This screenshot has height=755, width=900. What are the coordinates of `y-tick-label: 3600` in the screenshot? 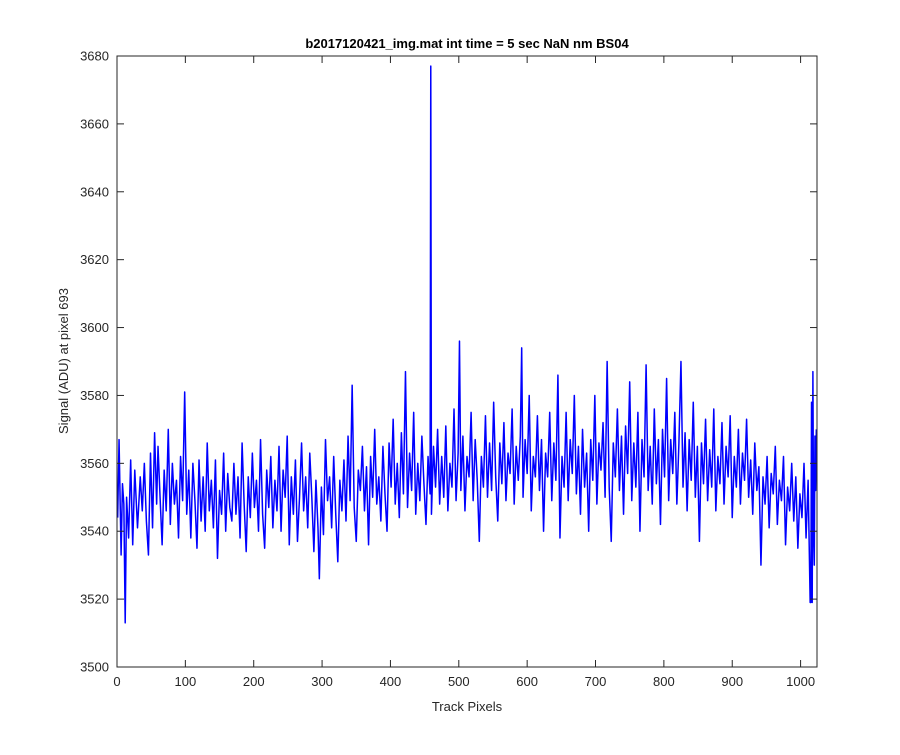 It's located at (94, 327).